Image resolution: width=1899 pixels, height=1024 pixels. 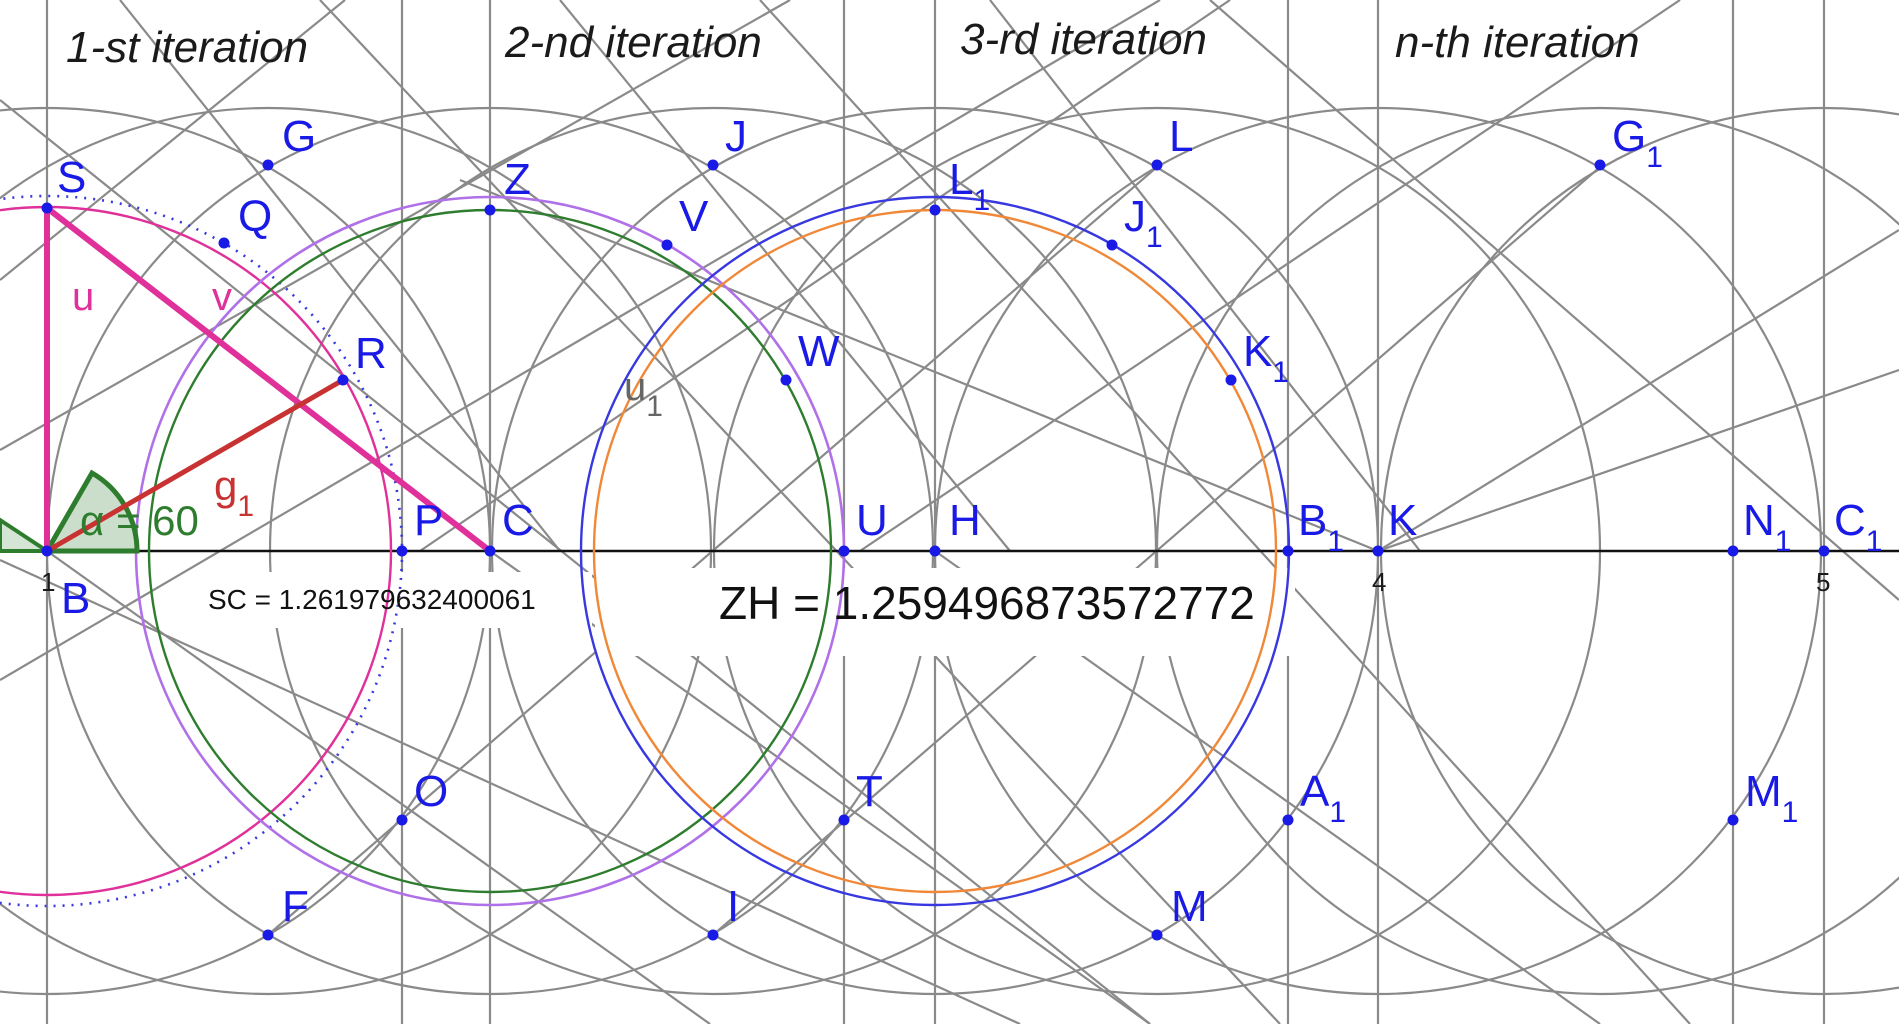 I want to click on measurement-sc: SC = 1.261979632400061, so click(x=372, y=599).